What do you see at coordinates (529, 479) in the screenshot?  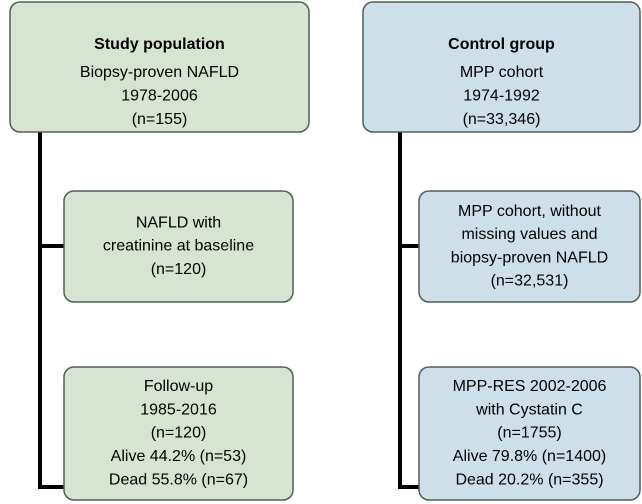 I see `node-line: Dead 20.2% (n=355)` at bounding box center [529, 479].